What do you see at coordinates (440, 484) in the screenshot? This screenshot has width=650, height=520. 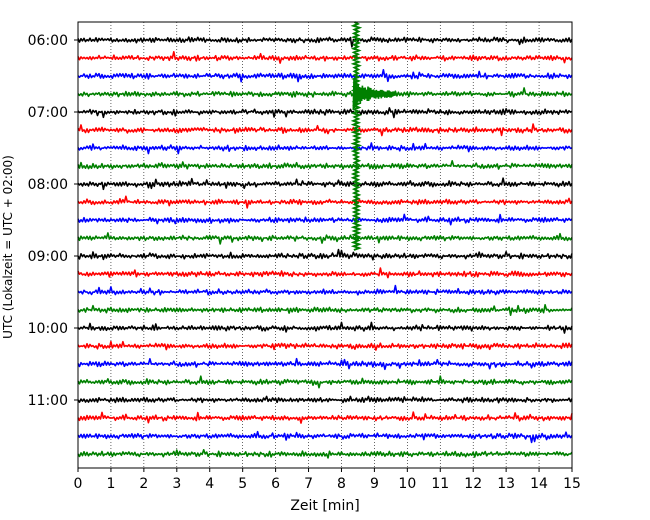 I see `x-tick-label-11: 11` at bounding box center [440, 484].